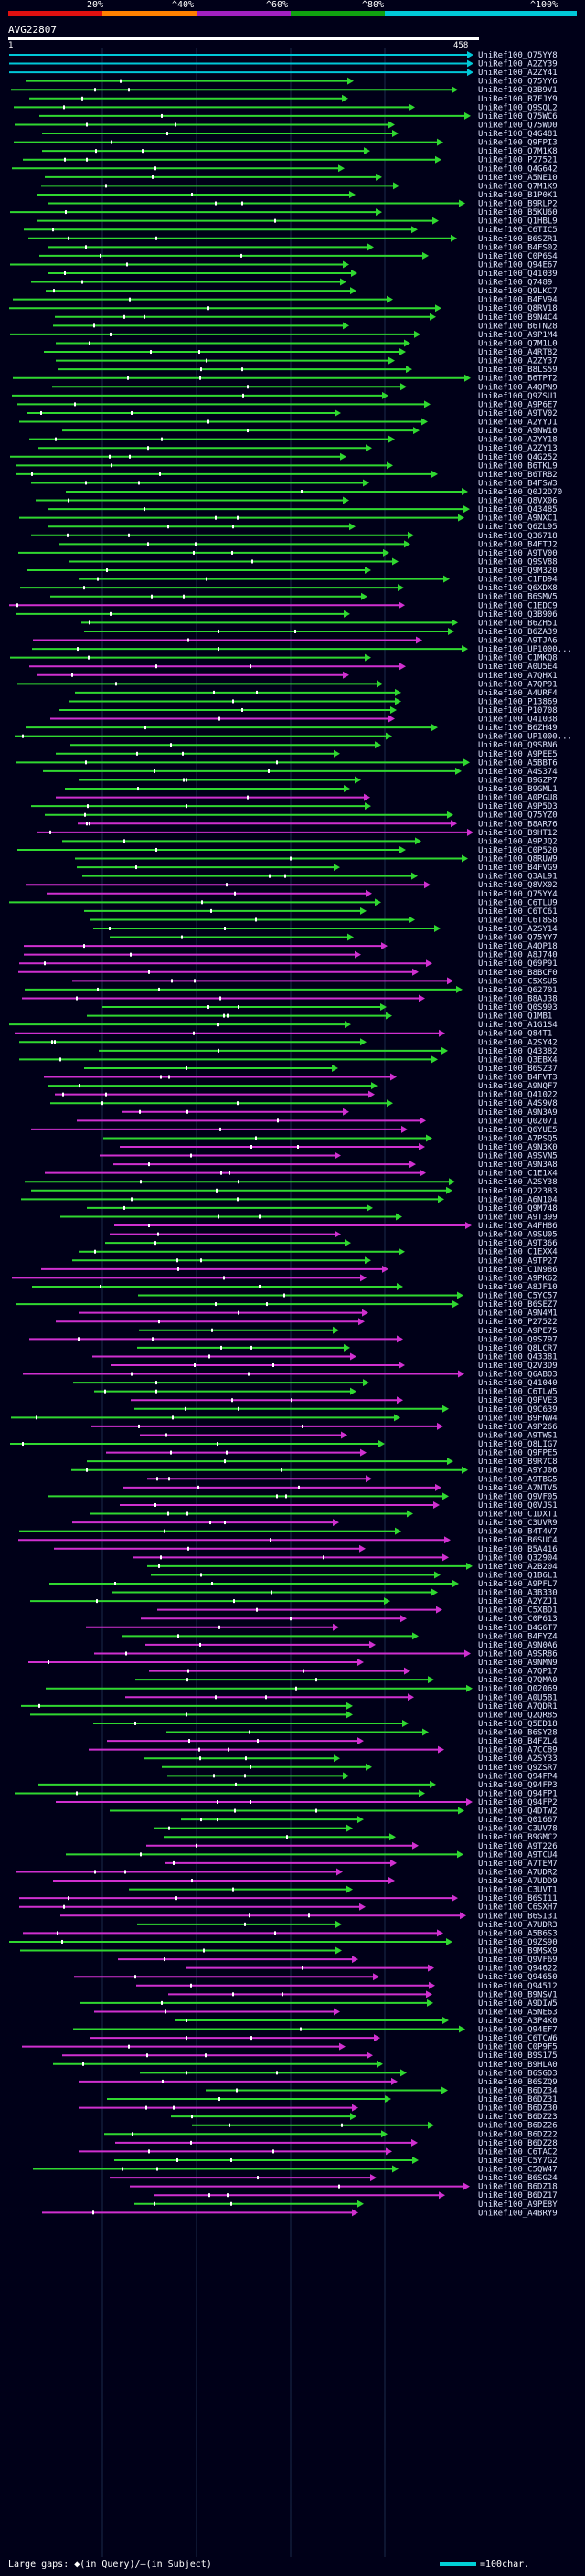  What do you see at coordinates (288, 1532) in the screenshot?
I see `hit-row: UniRef100_B4T4V7` at bounding box center [288, 1532].